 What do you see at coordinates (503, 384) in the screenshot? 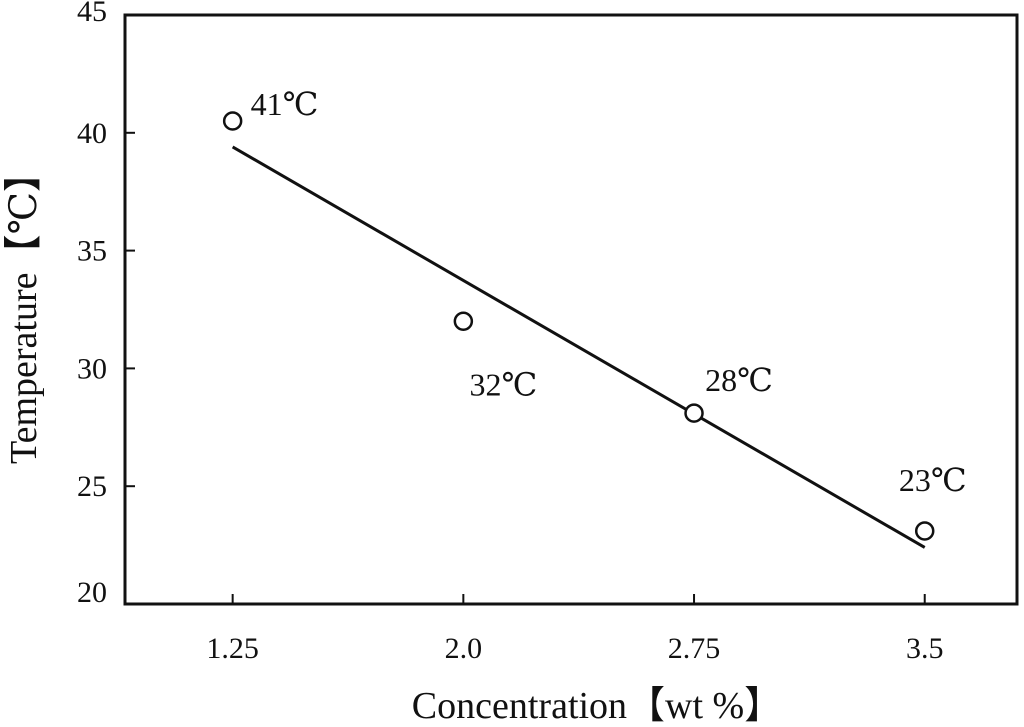
I see `data-label: 32℃` at bounding box center [503, 384].